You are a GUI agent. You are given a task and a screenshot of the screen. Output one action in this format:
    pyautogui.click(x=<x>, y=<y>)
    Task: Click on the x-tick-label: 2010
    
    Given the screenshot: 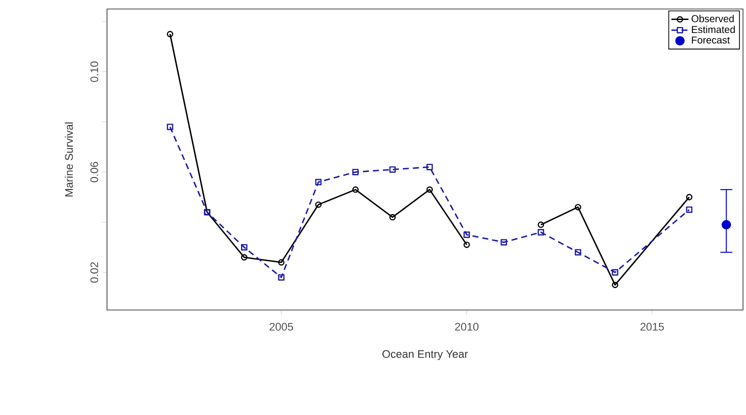 What is the action you would take?
    pyautogui.click(x=466, y=326)
    